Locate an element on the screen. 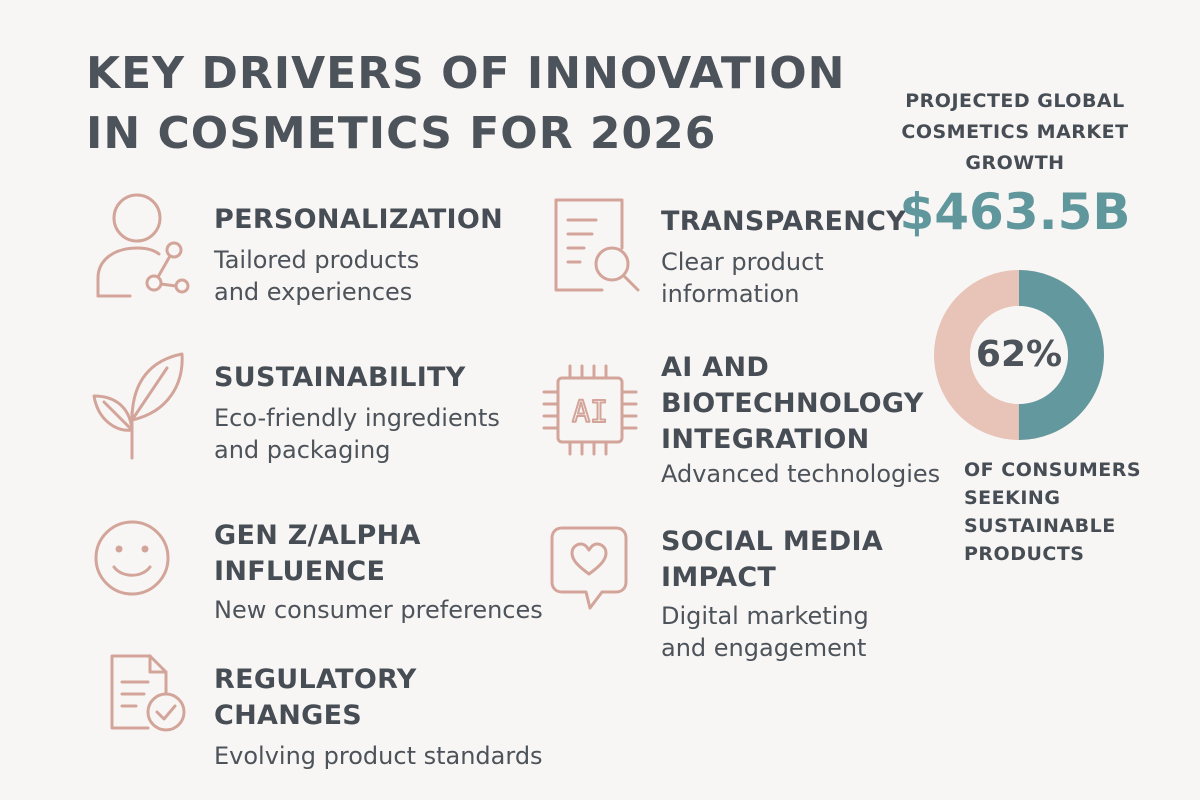 This screenshot has width=1200, height=800. driver-name-line: BIOTECHNOLOGY is located at coordinates (792, 403).